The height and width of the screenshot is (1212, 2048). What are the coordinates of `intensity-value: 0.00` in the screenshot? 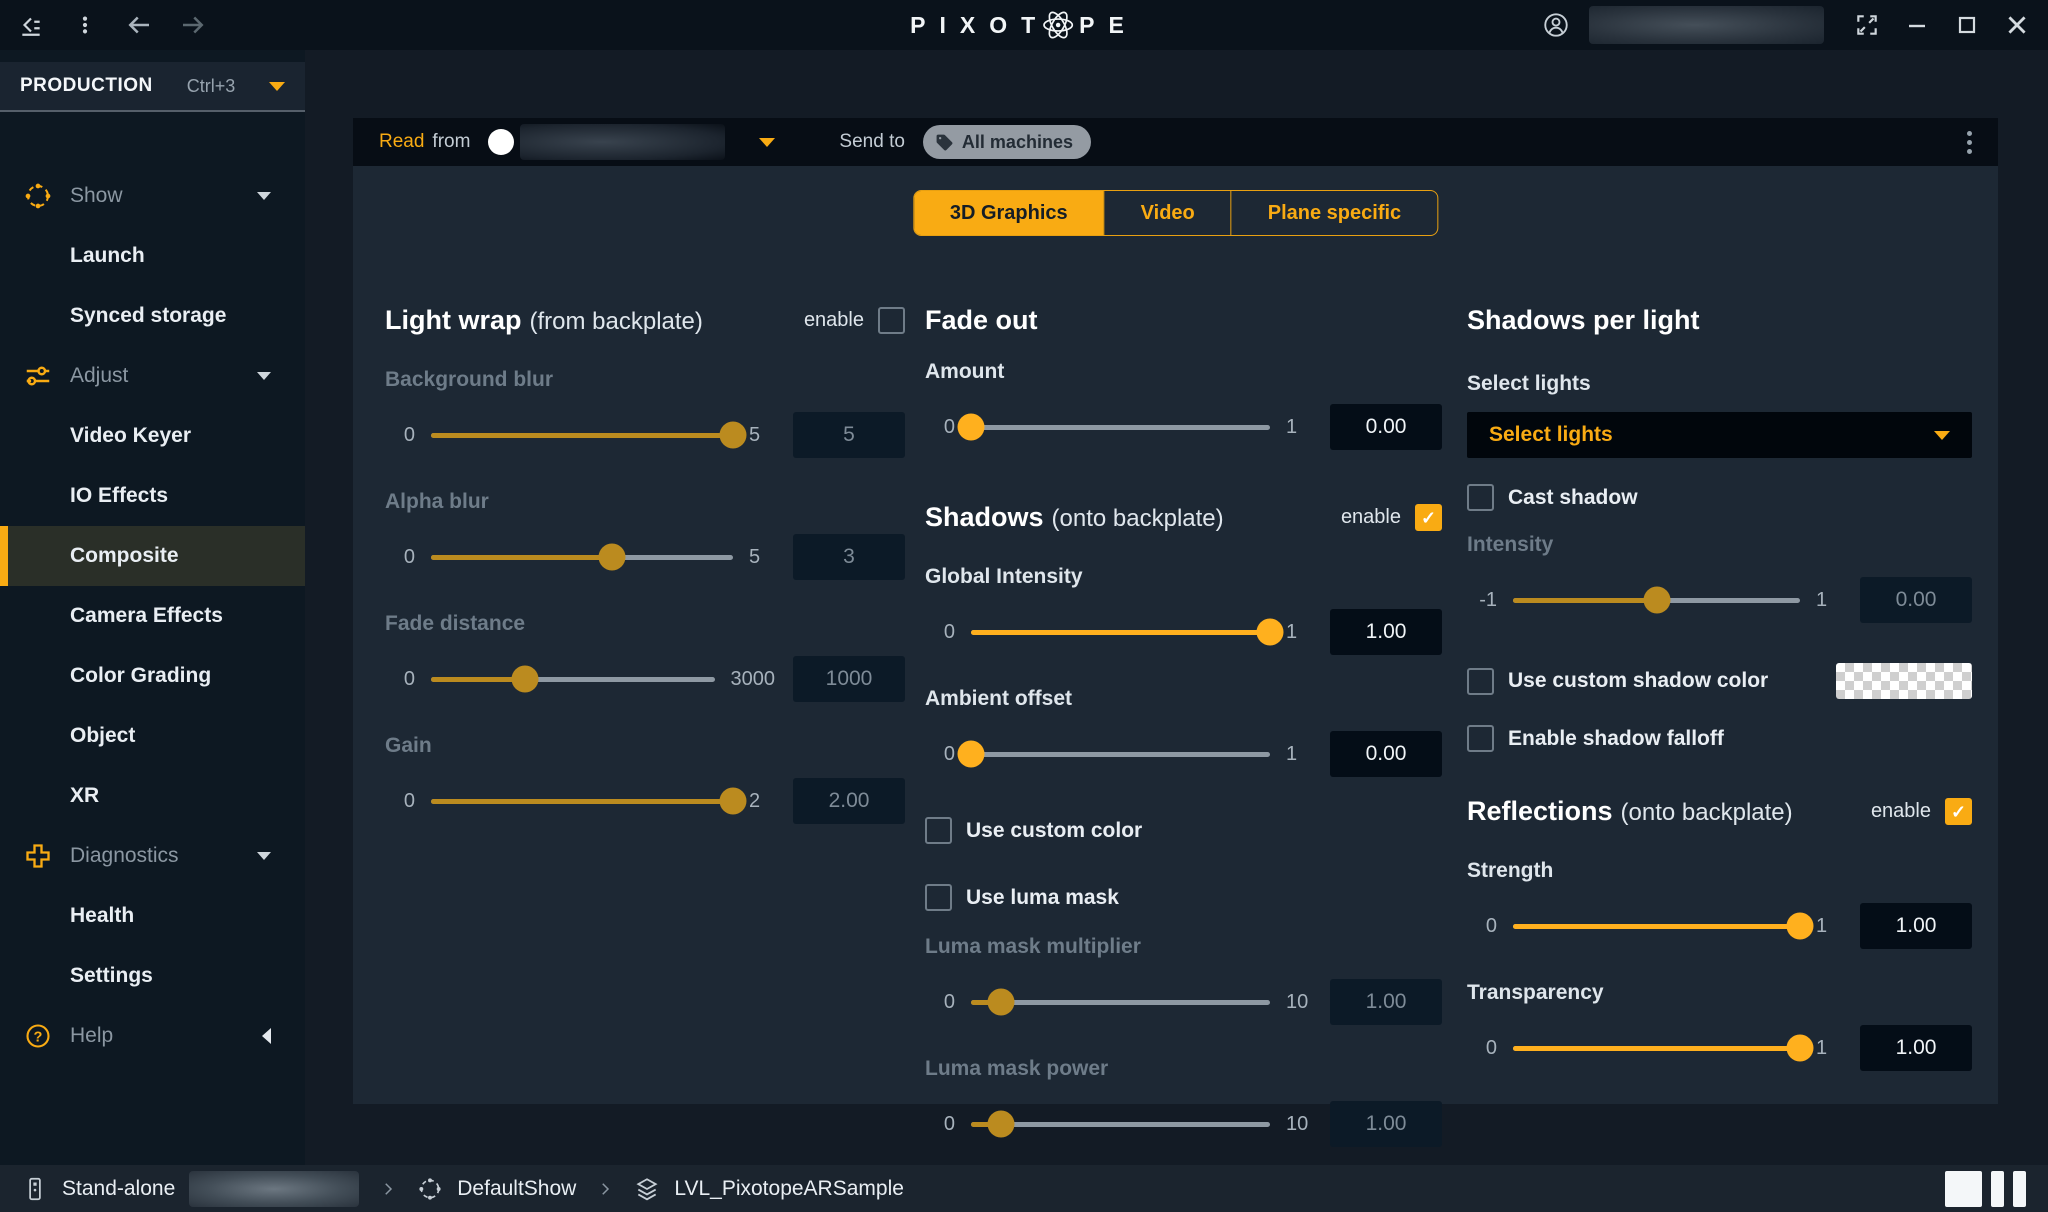 It's located at (1916, 600).